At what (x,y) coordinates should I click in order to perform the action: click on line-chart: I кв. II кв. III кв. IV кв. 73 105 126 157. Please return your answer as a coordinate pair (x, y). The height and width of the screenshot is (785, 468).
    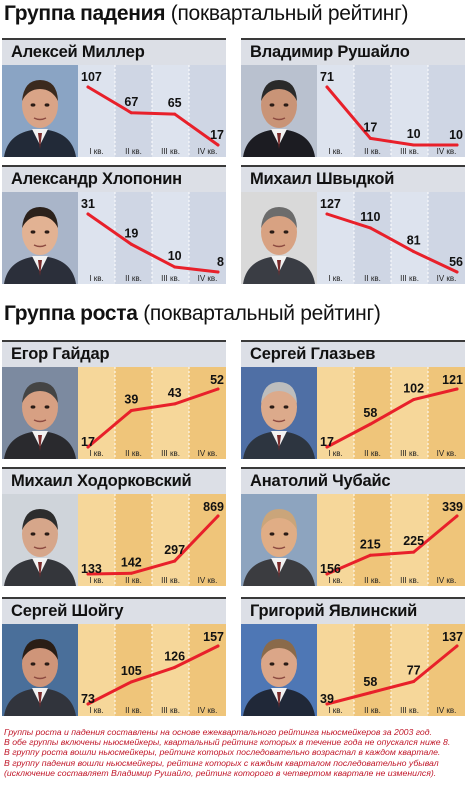
    Looking at the image, I should click on (152, 670).